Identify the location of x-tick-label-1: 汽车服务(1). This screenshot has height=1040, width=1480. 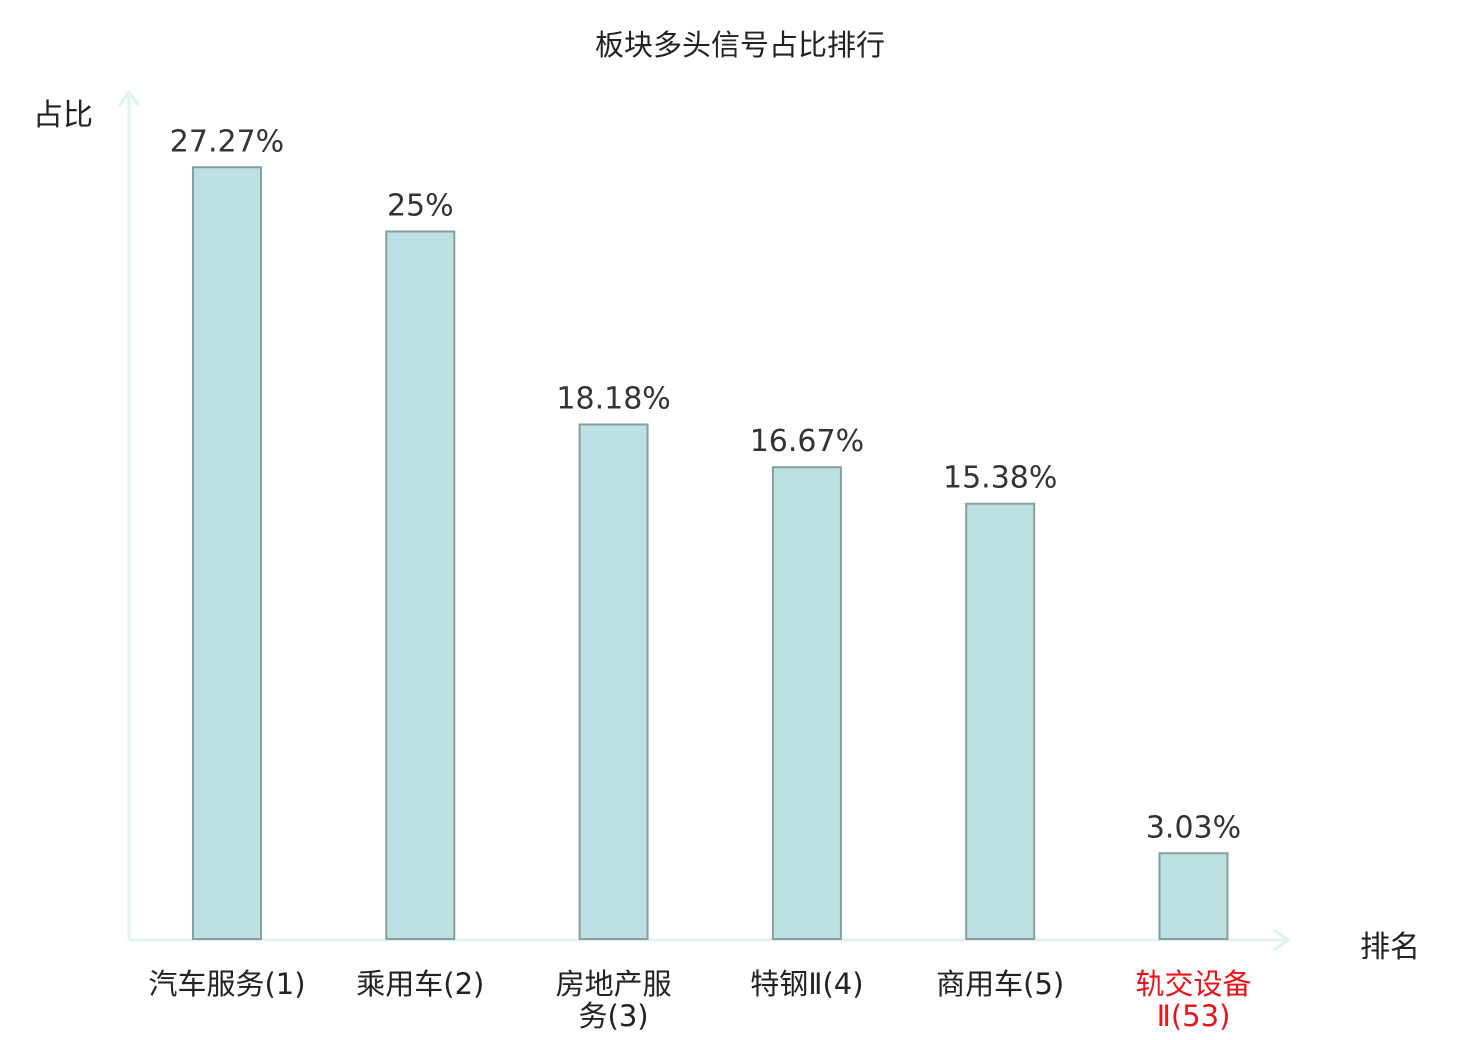
(226, 984).